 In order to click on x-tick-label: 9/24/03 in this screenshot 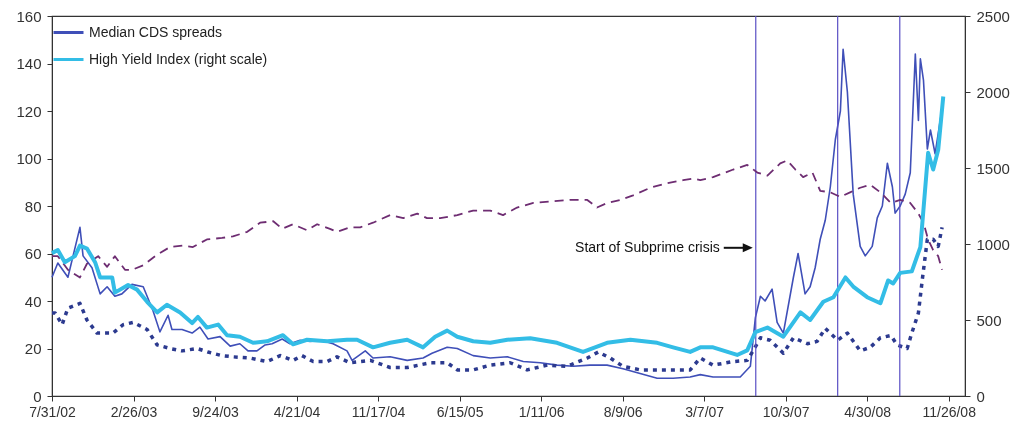, I will do `click(216, 411)`.